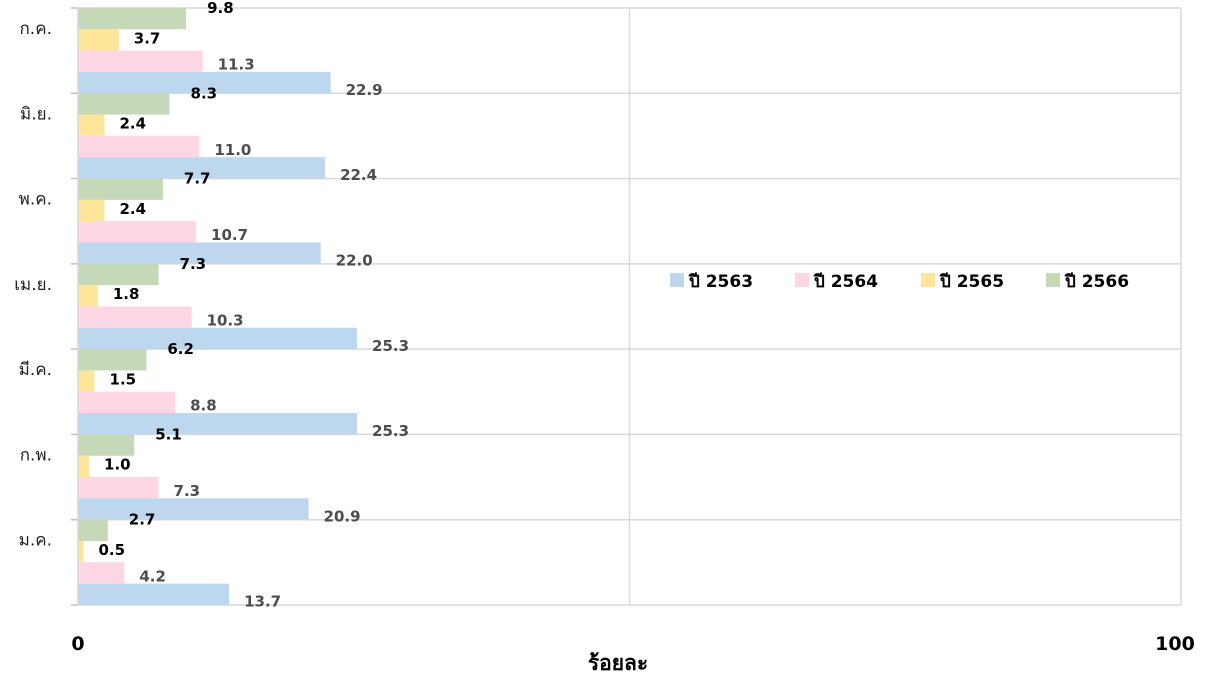  I want to click on data-label: 1.0, so click(117, 465).